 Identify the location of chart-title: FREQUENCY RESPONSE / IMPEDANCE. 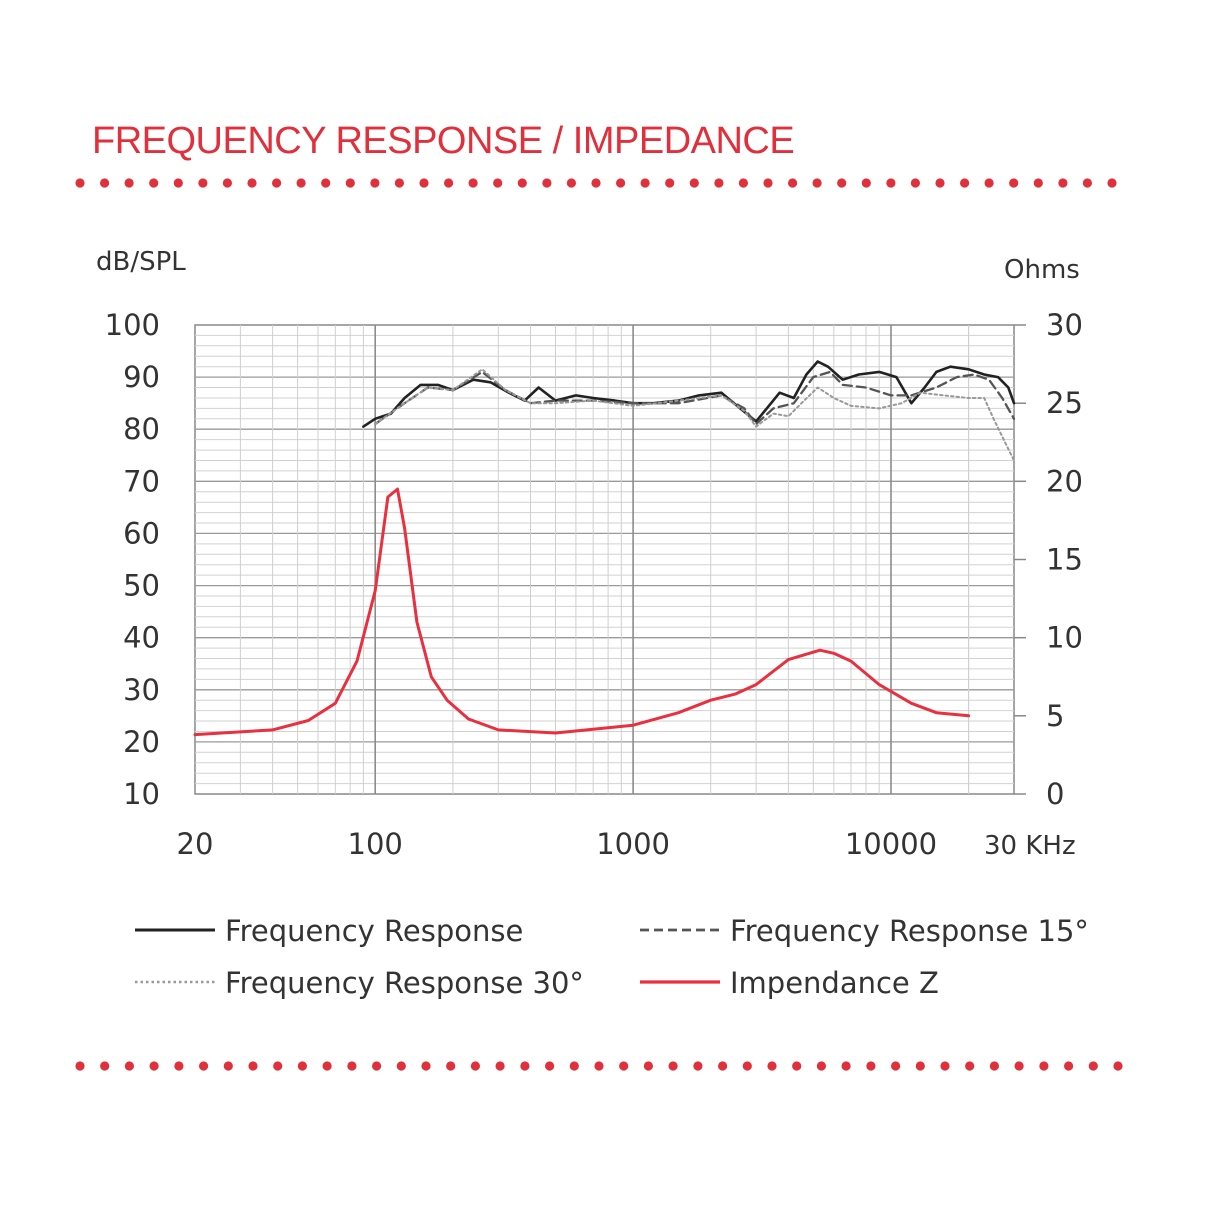
(443, 141).